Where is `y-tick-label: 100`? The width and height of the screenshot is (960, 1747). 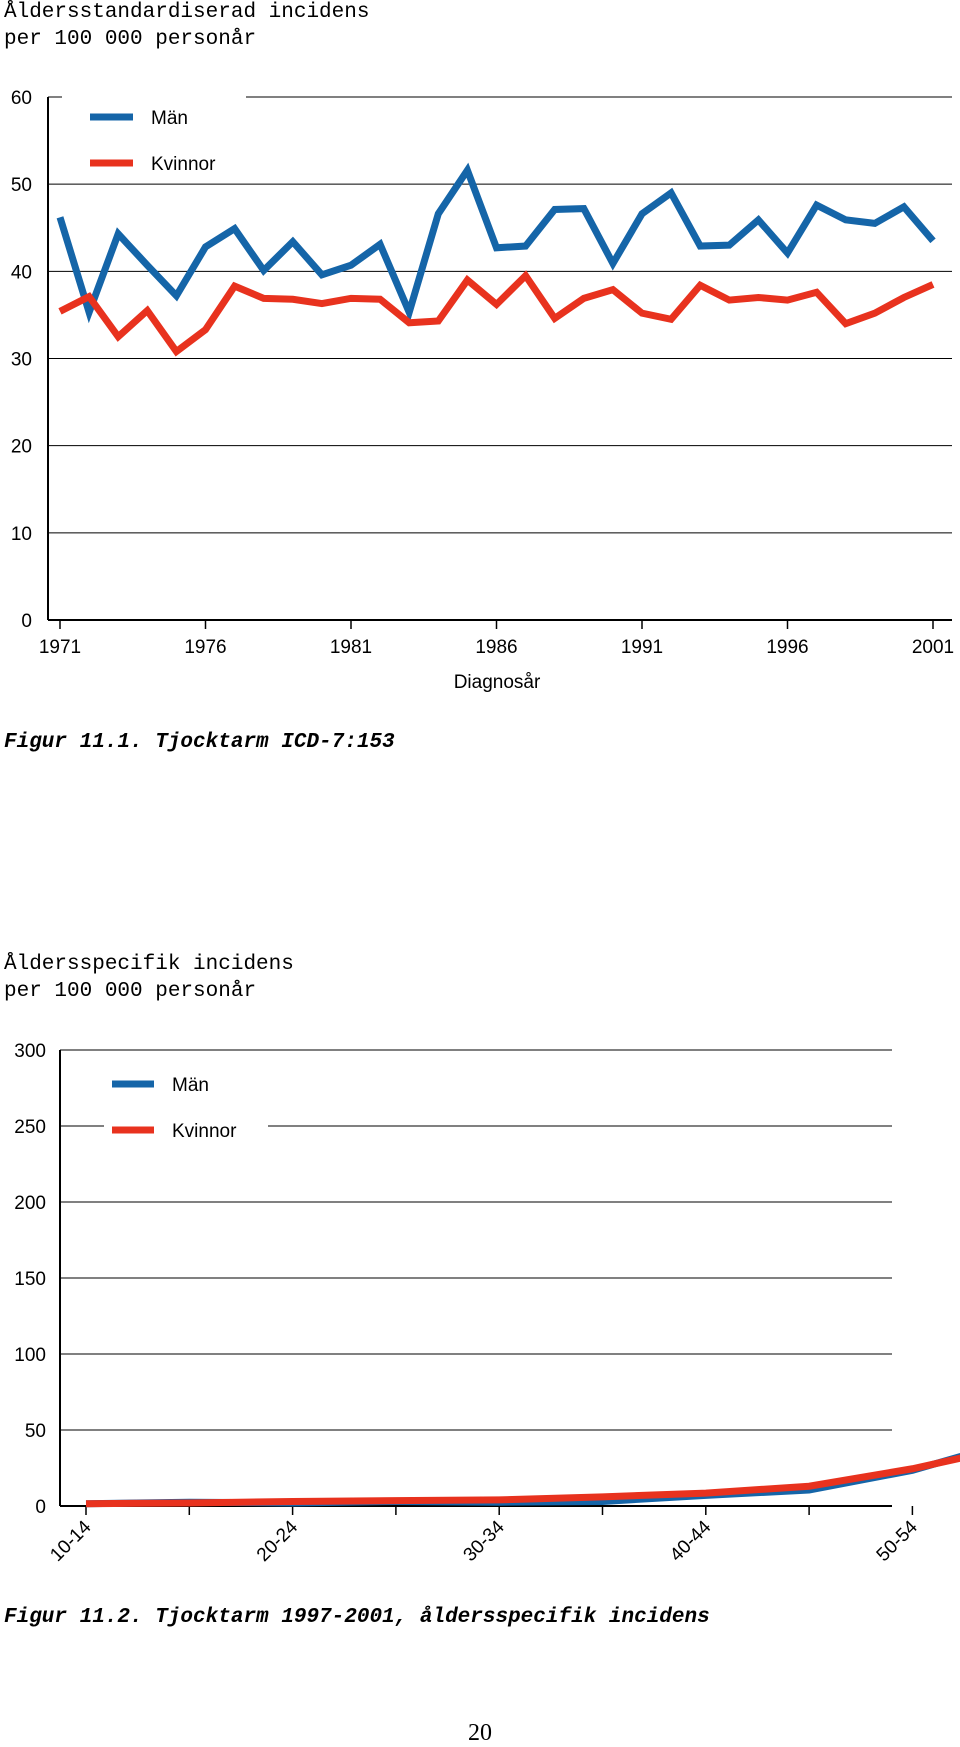
y-tick-label: 100 is located at coordinates (30, 1355).